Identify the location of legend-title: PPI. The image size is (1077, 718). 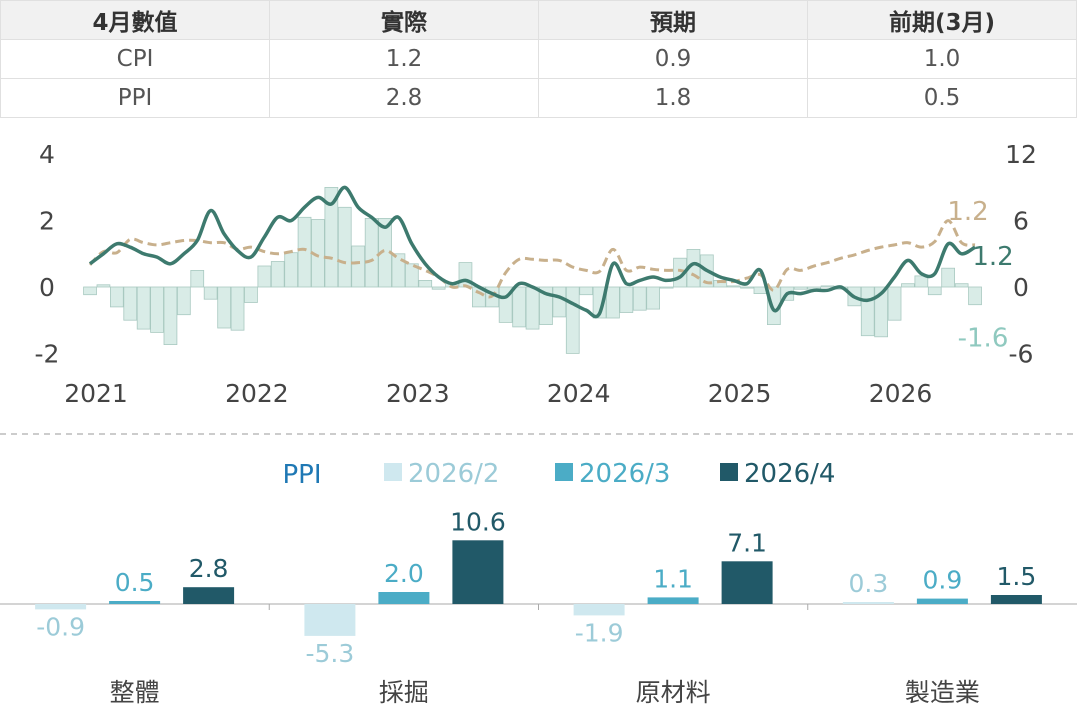
(301, 475).